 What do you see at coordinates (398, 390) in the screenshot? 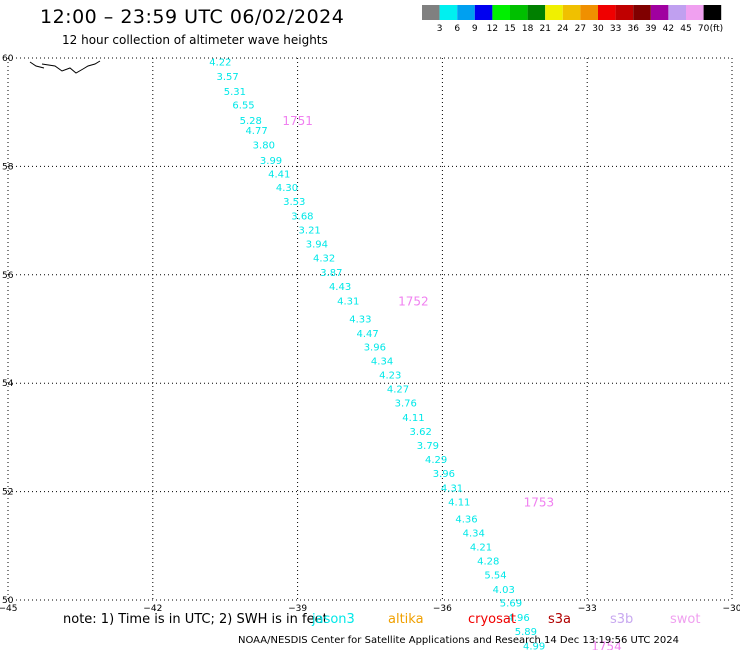
I see `swh-data-label: 4.27` at bounding box center [398, 390].